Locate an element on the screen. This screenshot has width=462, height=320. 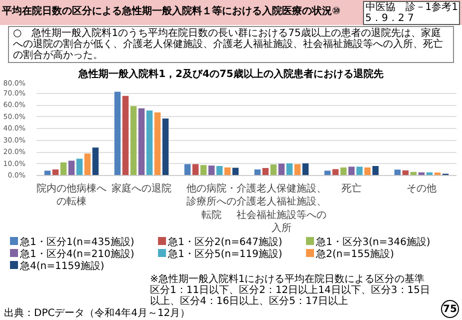
x-tick-label: その他 is located at coordinates (421, 188).